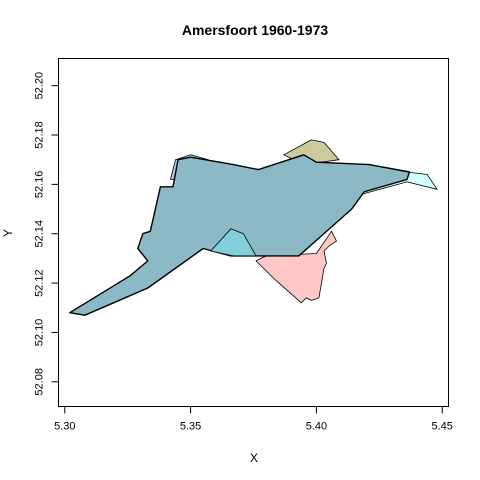  I want to click on x-tick-label: 5.35, so click(190, 427).